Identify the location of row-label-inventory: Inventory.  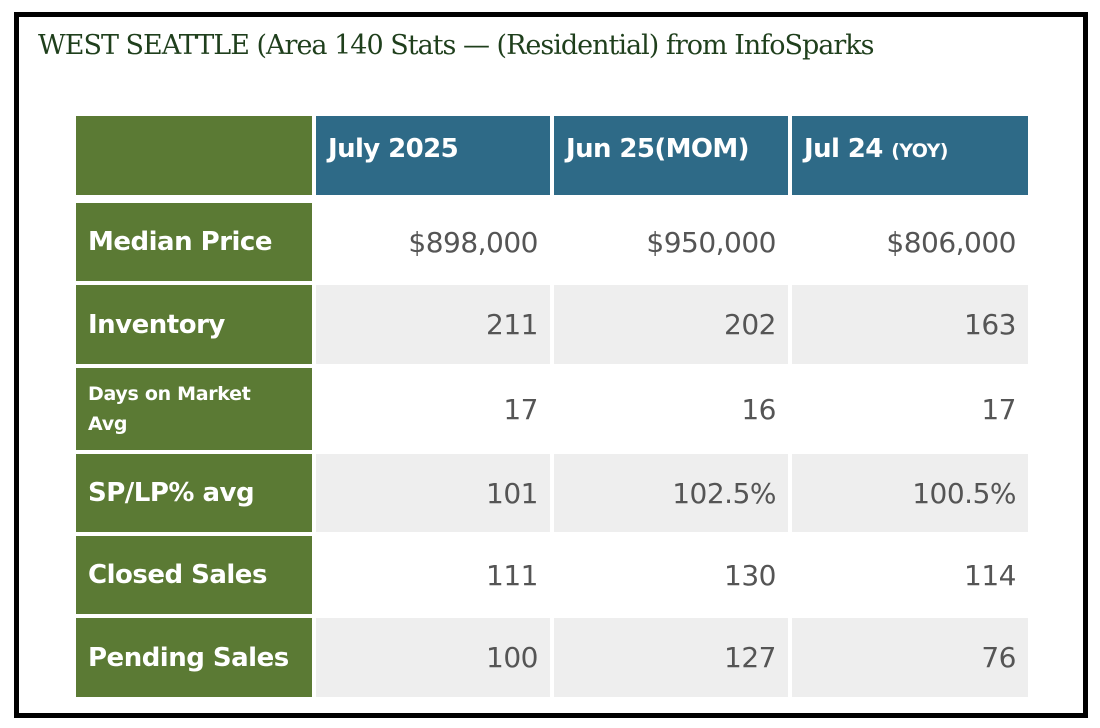
(194, 324).